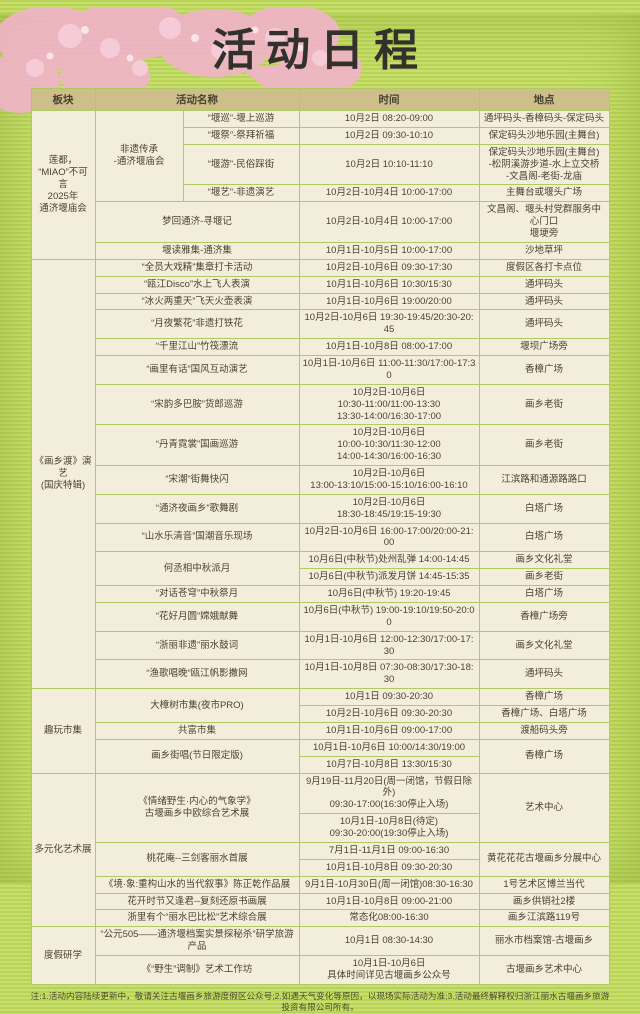 This screenshot has height=1014, width=640. What do you see at coordinates (389, 616) in the screenshot?
I see `cell-time: 10月6日(中秋节) 19:00-19:10/19:50-20:00` at bounding box center [389, 616].